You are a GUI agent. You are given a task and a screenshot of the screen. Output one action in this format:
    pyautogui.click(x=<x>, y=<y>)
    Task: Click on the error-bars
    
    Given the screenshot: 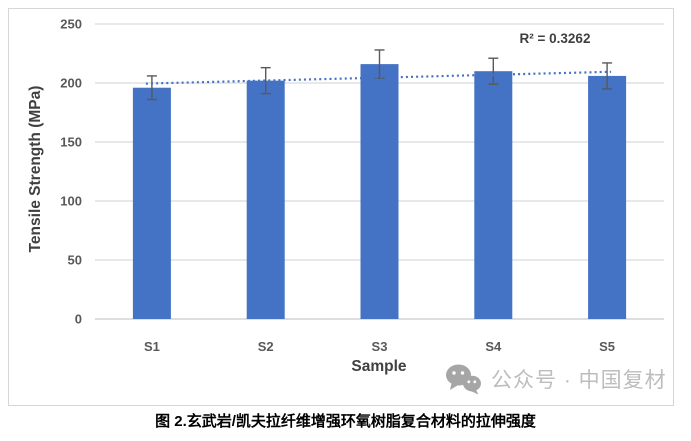 What is the action you would take?
    pyautogui.click(x=379, y=75)
    